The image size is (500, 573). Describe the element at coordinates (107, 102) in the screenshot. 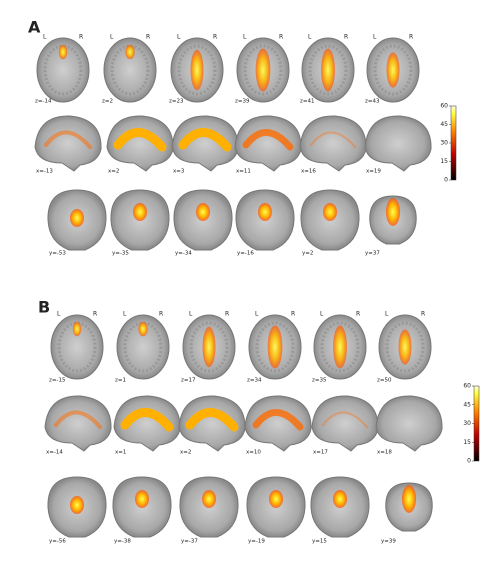

I see `slice-label: z=2` at that location.